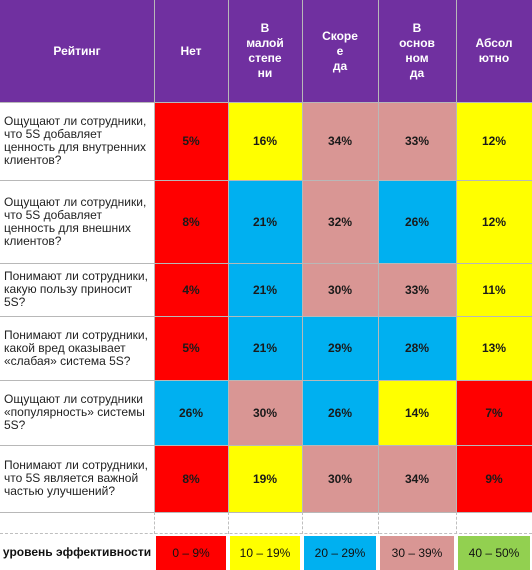  I want to click on header-cell: Скоре е да, so click(340, 51).